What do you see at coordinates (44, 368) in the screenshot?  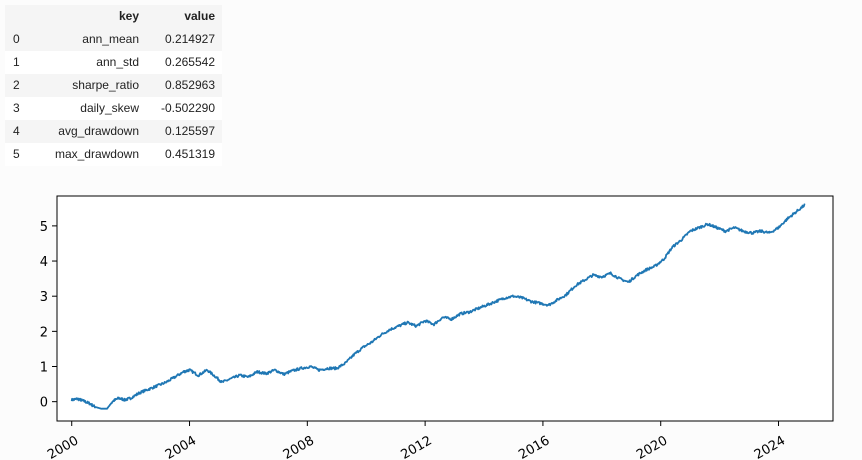 I see `y-tick-label: 1` at bounding box center [44, 368].